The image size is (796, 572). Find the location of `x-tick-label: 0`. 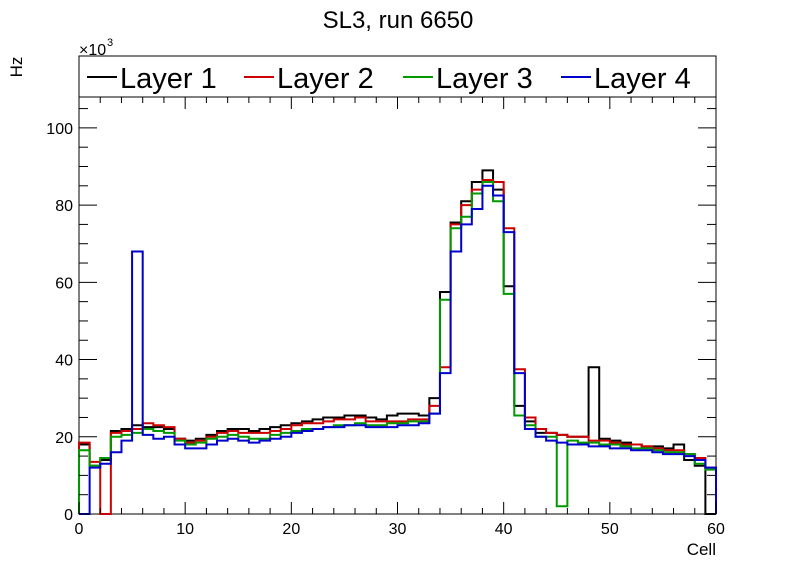

x-tick-label: 0 is located at coordinates (79, 529).